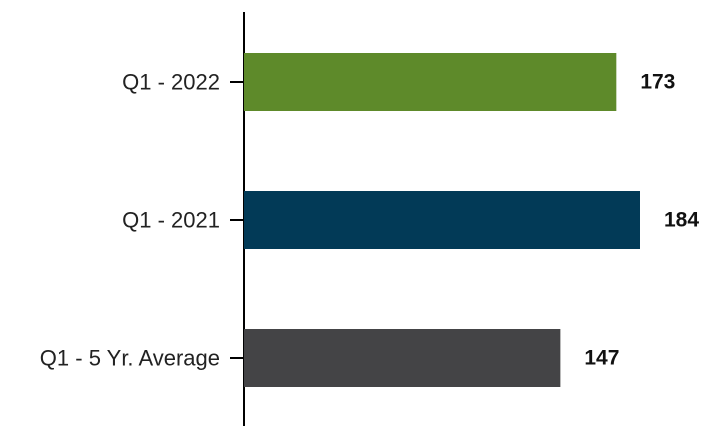 The image size is (722, 426). I want to click on value-label-0: 173, so click(657, 82).